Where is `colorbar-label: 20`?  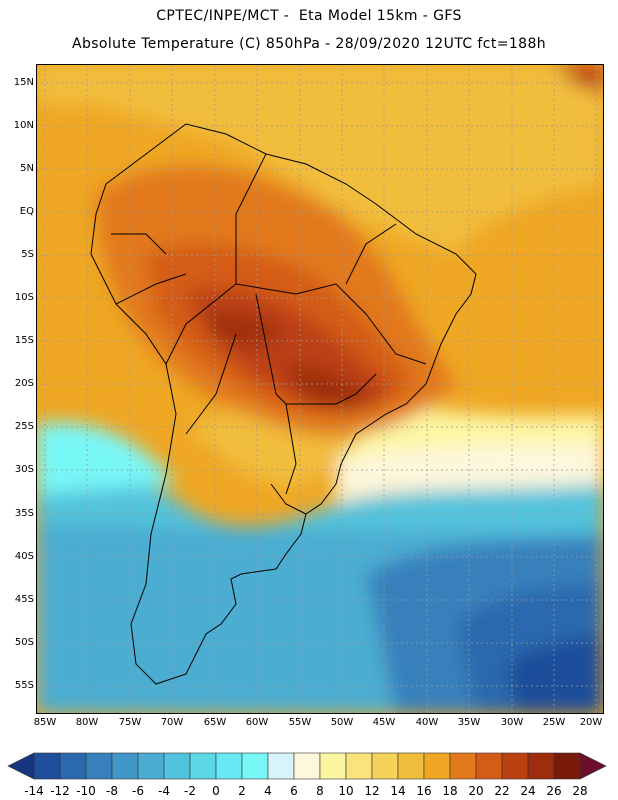 colorbar-label: 20 is located at coordinates (476, 791).